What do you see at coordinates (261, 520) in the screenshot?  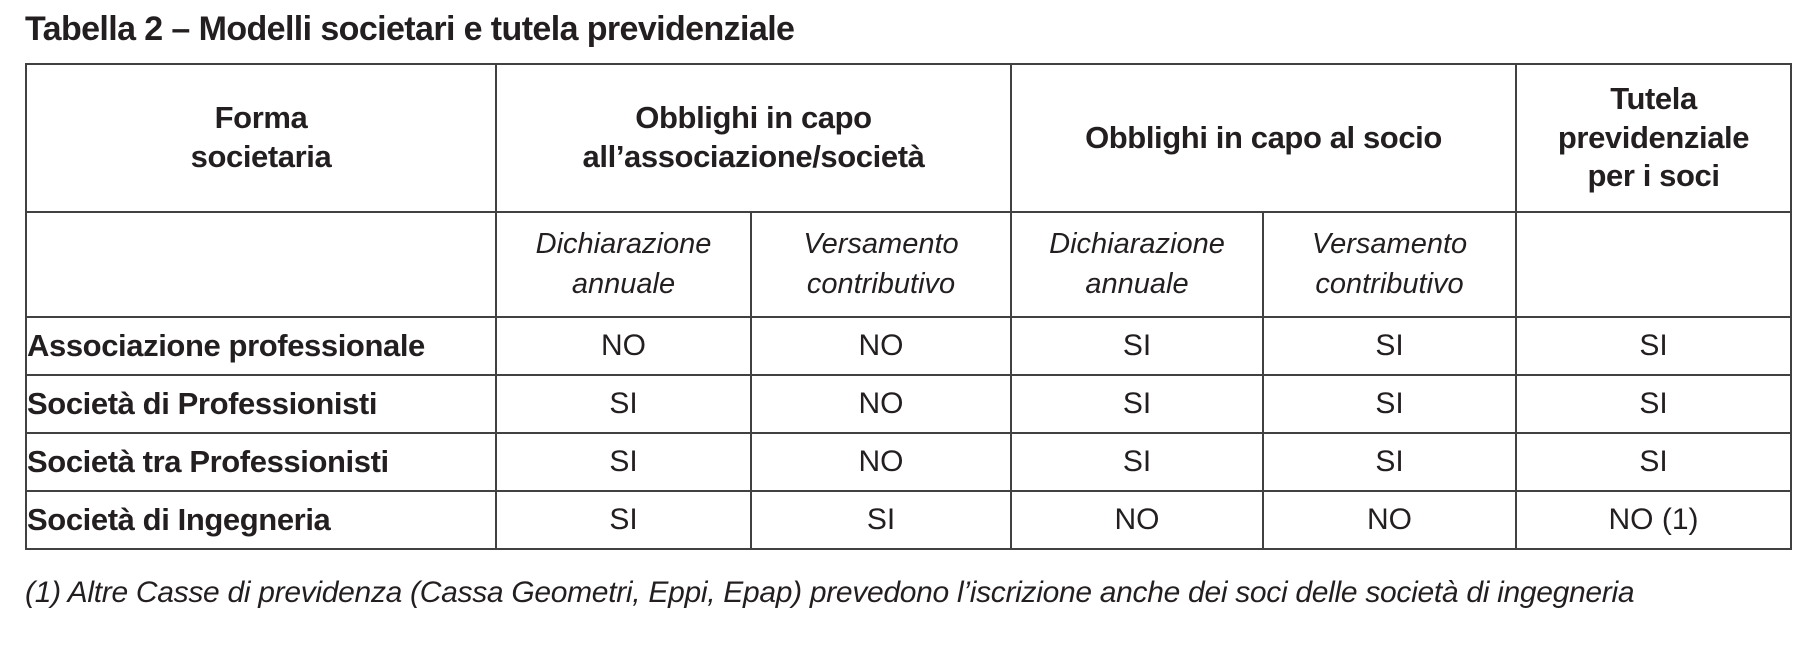 I see `row-label: Società di Ingegneria` at bounding box center [261, 520].